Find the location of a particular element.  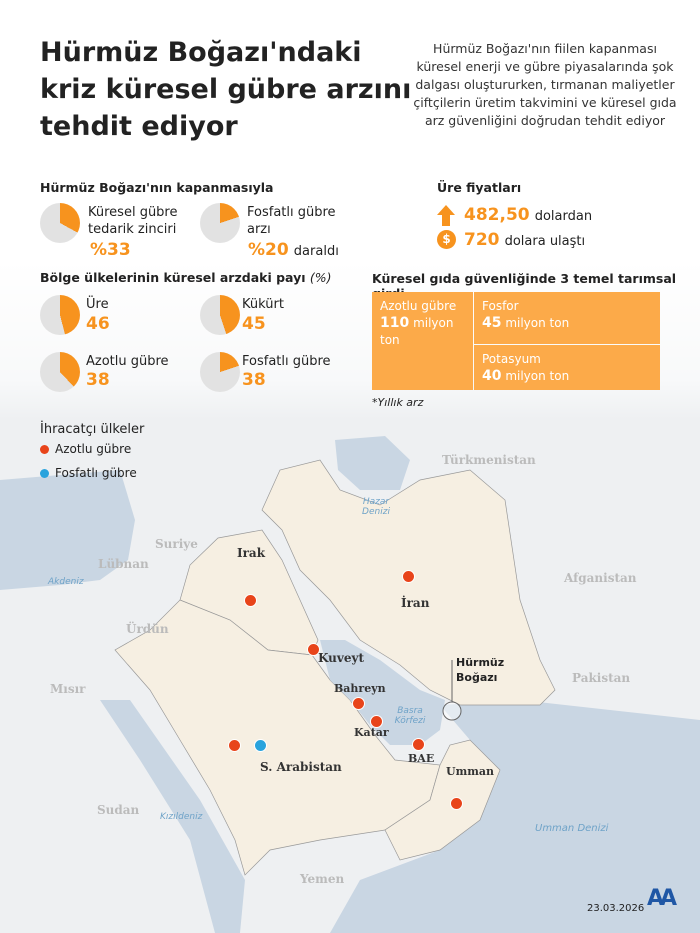

country-label: Katar is located at coordinates (371, 732).